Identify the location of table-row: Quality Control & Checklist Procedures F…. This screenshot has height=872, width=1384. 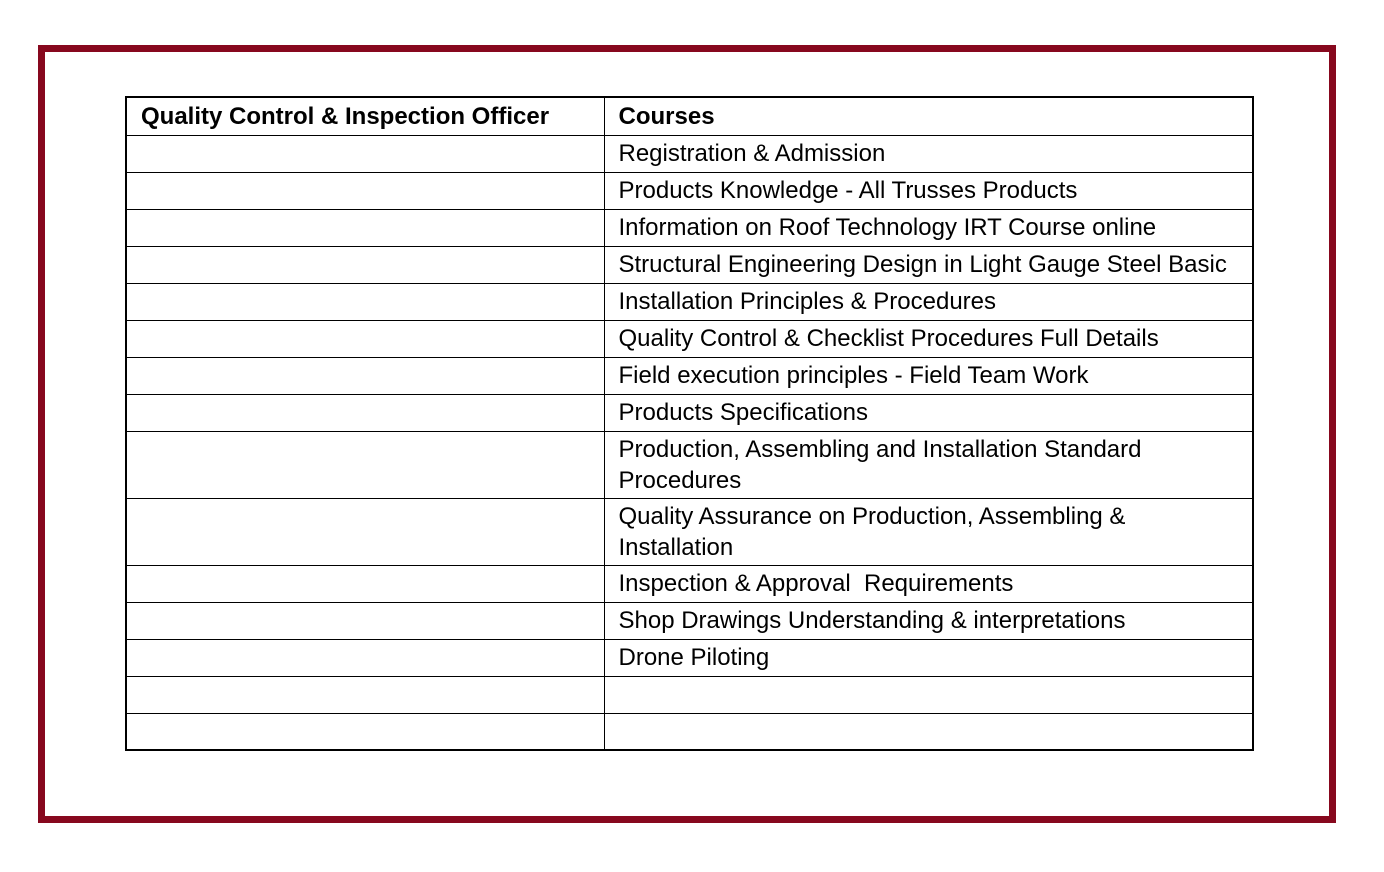
(689, 338).